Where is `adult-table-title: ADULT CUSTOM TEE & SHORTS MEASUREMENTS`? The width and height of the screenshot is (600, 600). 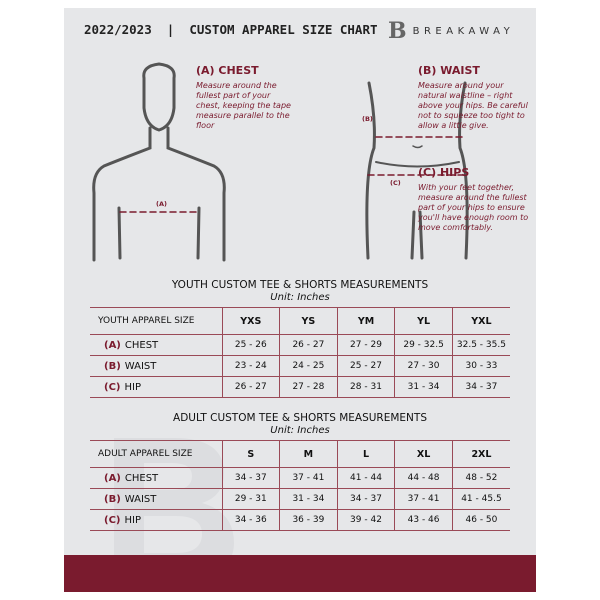
adult-table-title: ADULT CUSTOM TEE & SHORTS MEASUREMENTS is located at coordinates (300, 418).